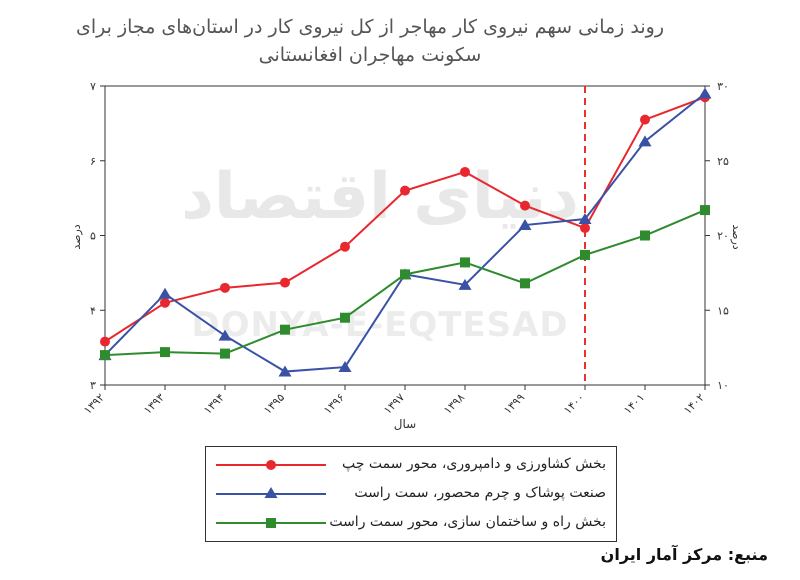 The width and height of the screenshot is (800, 580). Describe the element at coordinates (394, 404) in the screenshot. I see `x-tick-label: ۱۳۹۷` at that location.